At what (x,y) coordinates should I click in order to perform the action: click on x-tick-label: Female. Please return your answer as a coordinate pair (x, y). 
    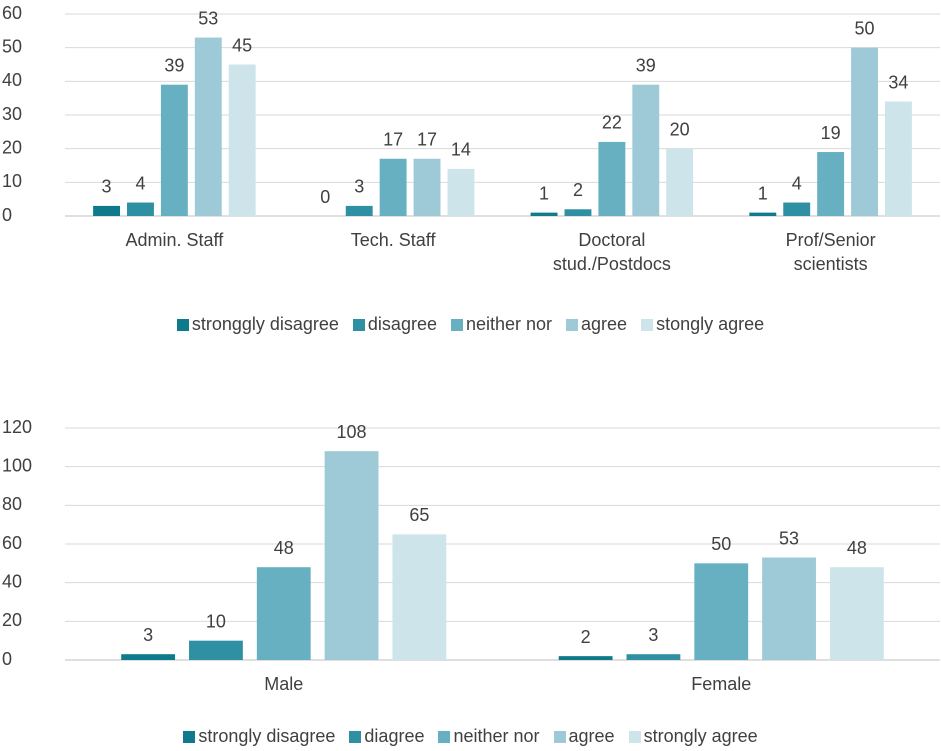
    Looking at the image, I should click on (721, 684).